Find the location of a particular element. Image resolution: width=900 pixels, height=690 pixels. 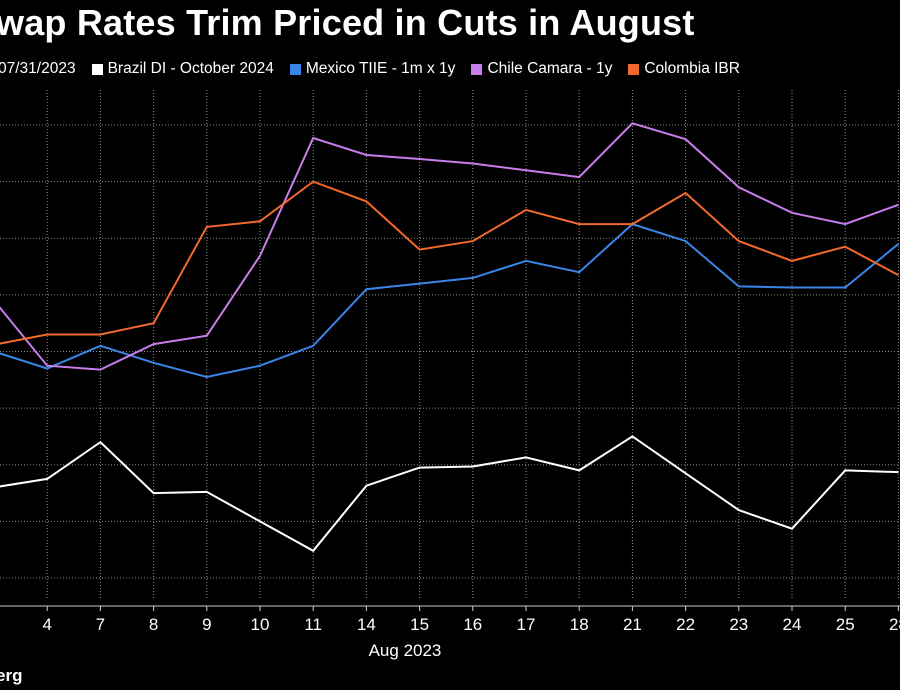

legend-swatch-brazil is located at coordinates (97, 69).